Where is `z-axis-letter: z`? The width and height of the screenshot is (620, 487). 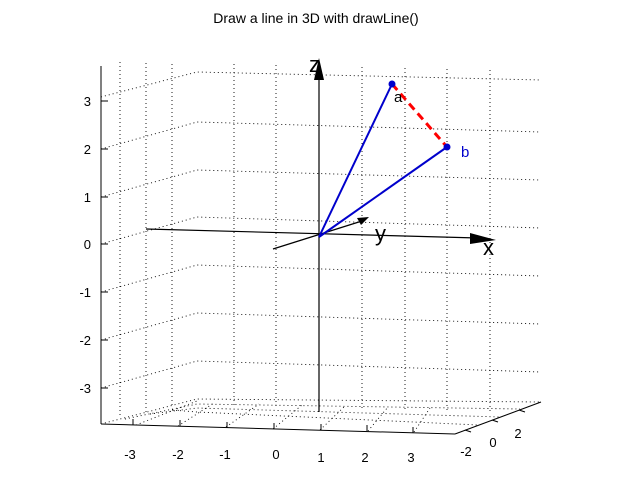 z-axis-letter: z is located at coordinates (314, 64).